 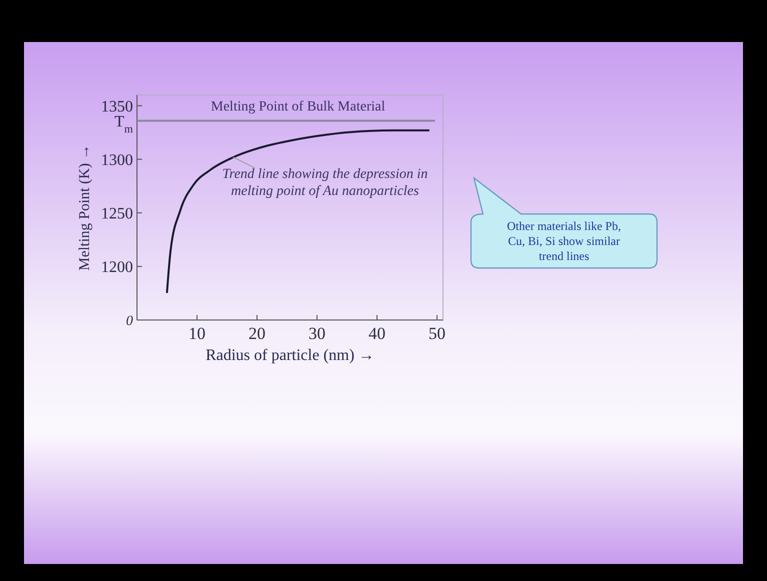 What do you see at coordinates (325, 183) in the screenshot?
I see `annotation: Trend line showing the depression in melting point of Au nanoparticles` at bounding box center [325, 183].